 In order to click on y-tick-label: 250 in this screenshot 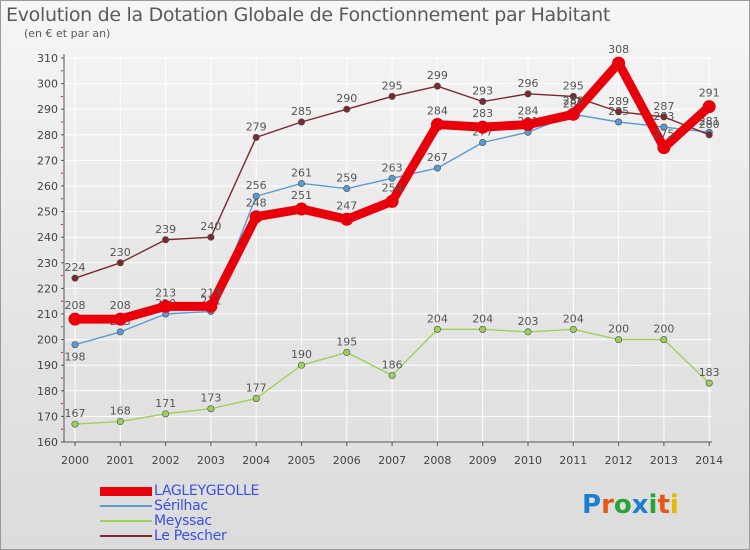, I will do `click(47, 212)`.